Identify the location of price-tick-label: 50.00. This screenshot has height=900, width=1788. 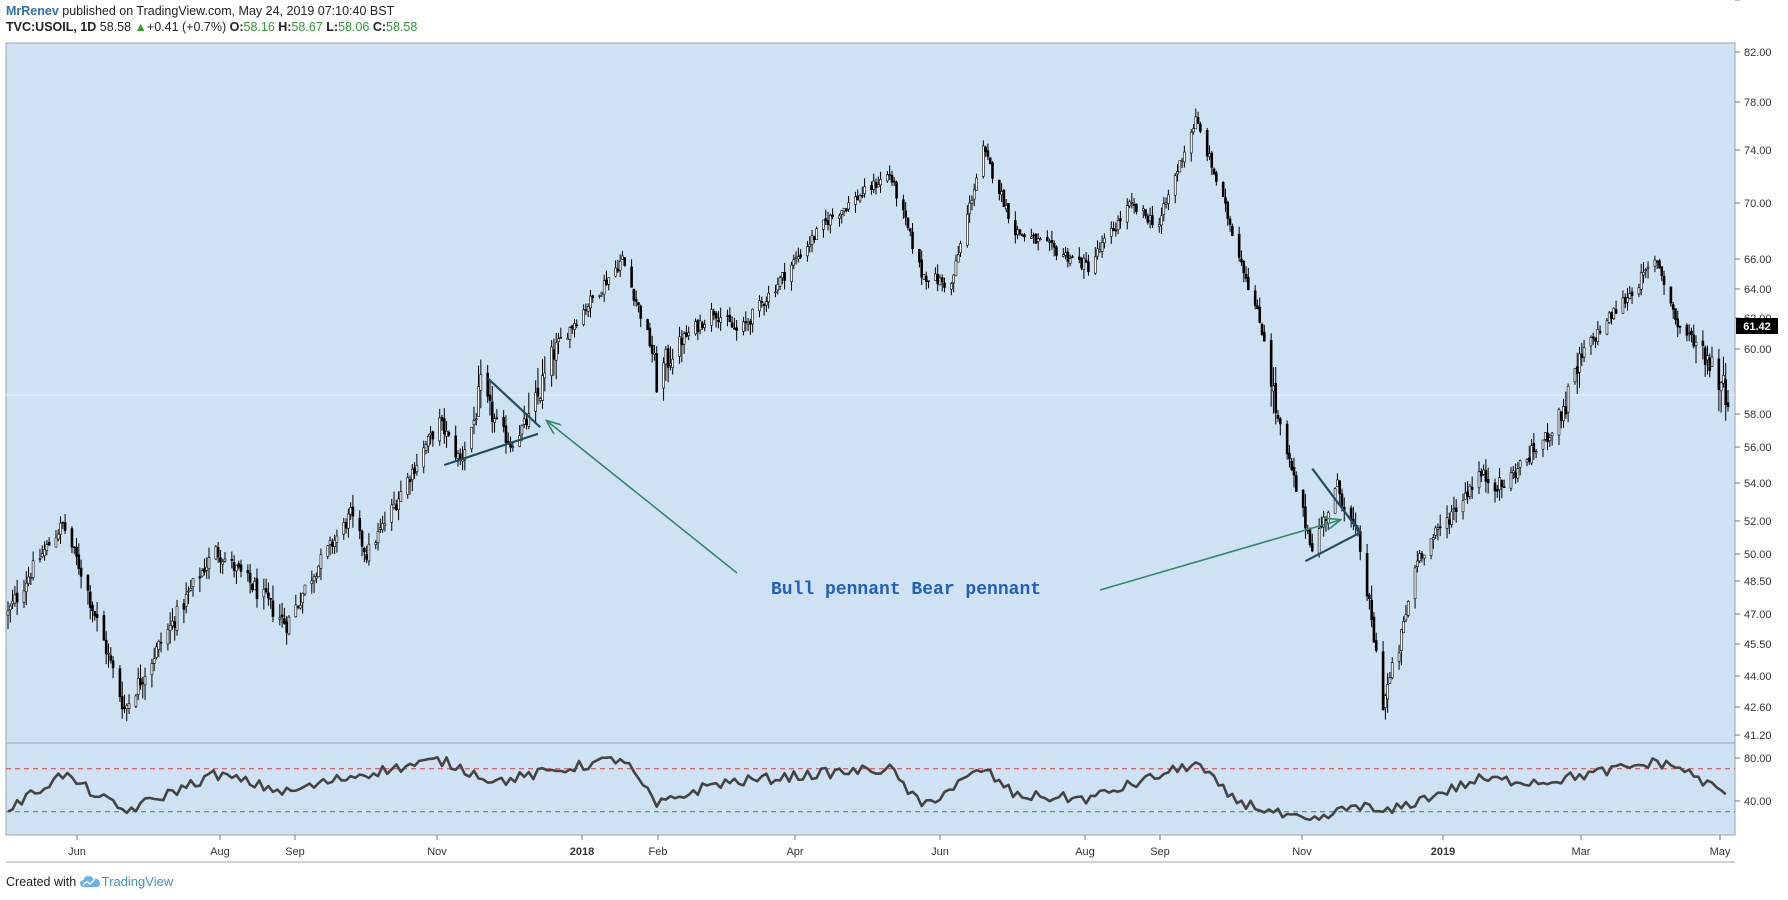
(1758, 555).